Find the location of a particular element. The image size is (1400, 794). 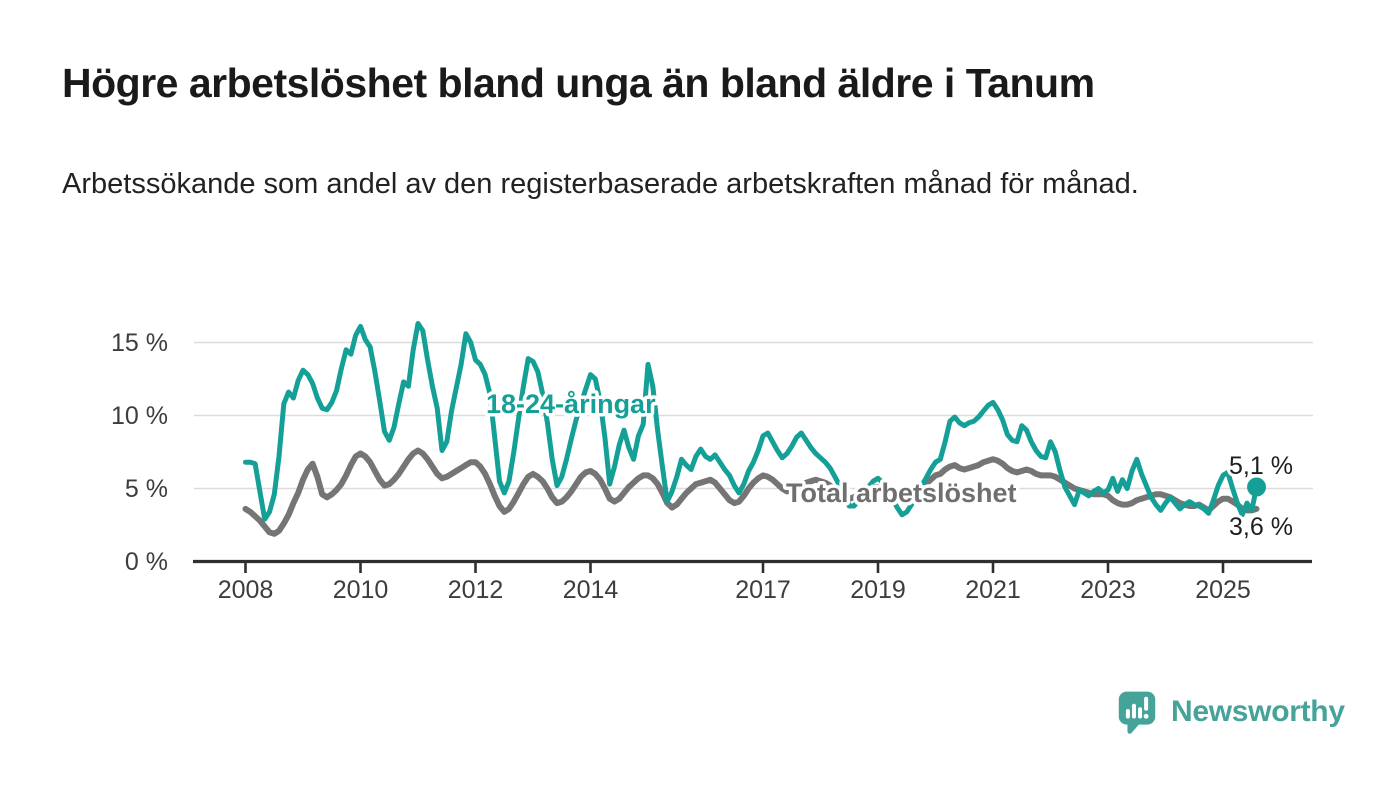

x-tick-label-2019: 2019 is located at coordinates (878, 590).